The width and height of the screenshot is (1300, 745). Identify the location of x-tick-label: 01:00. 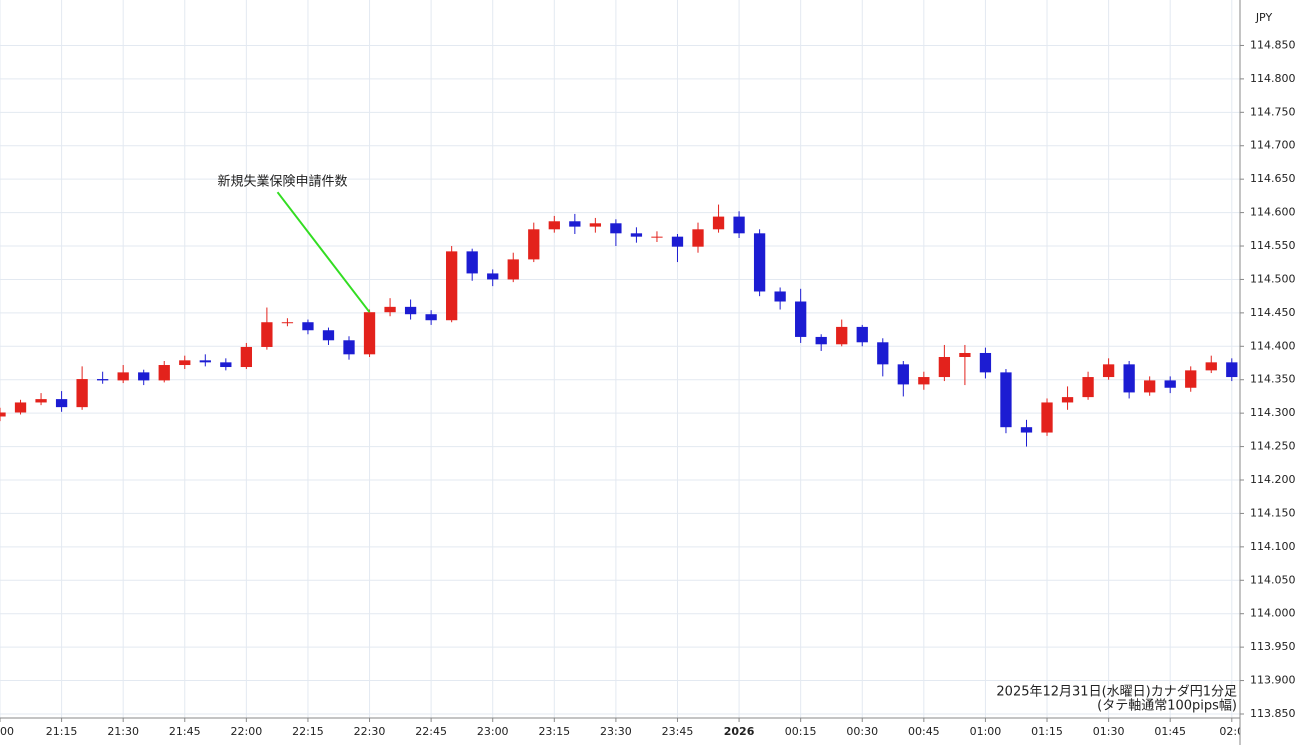
(986, 731).